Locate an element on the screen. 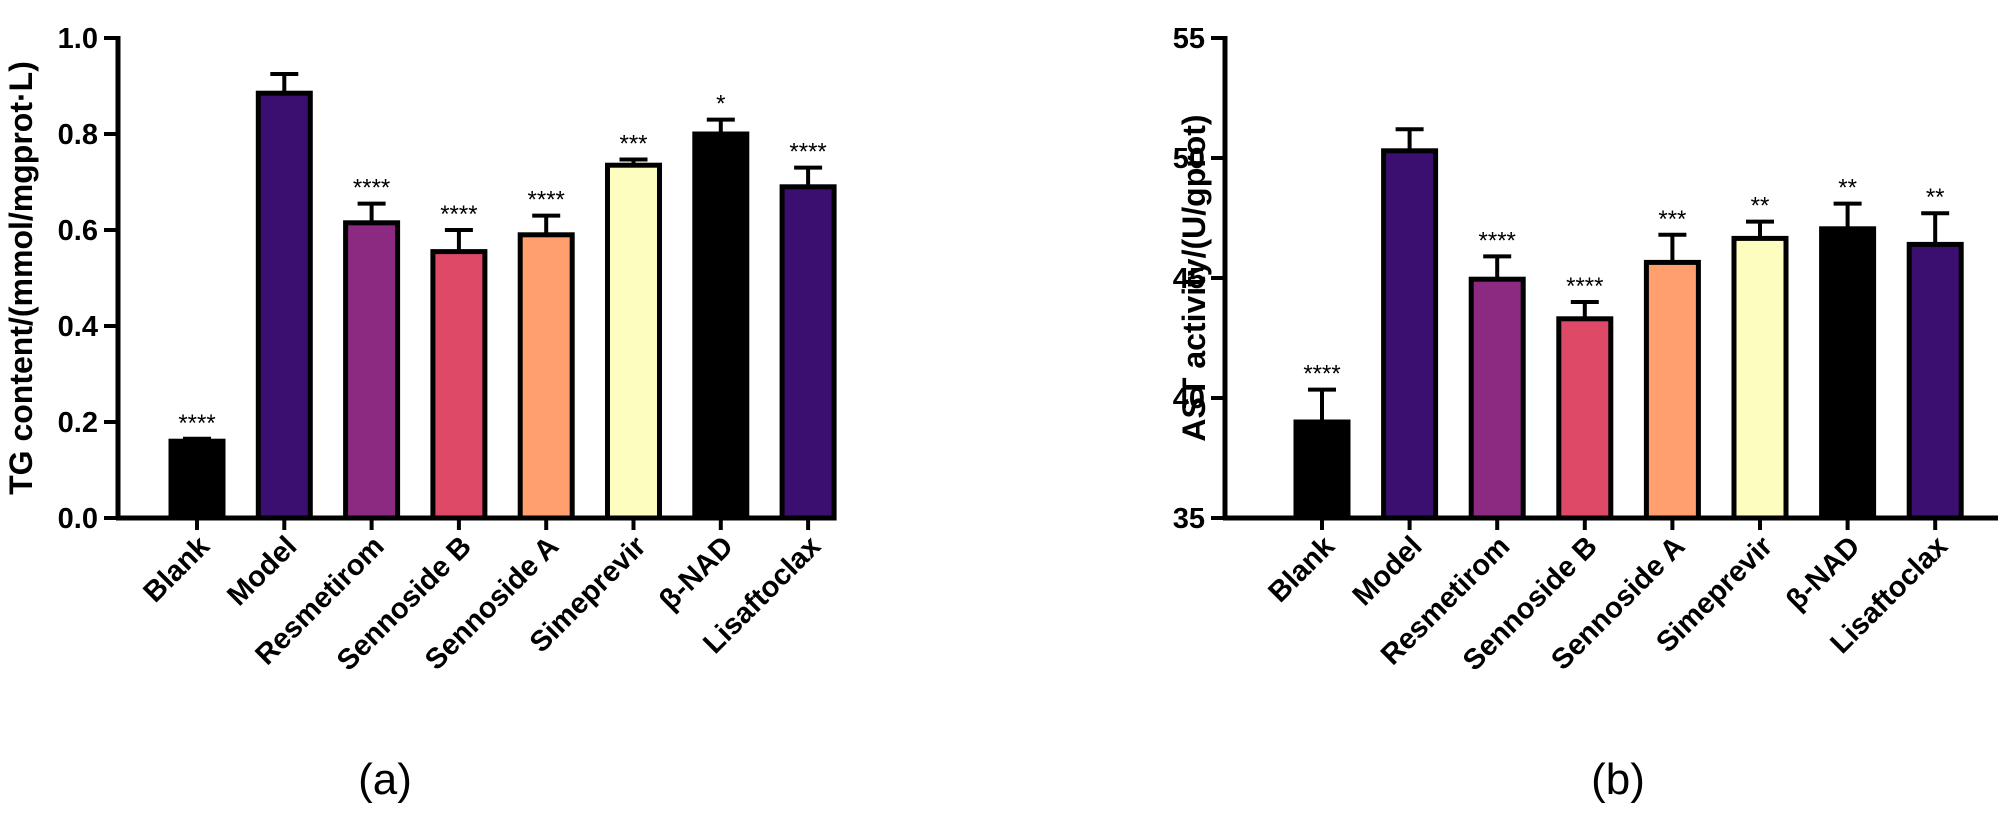  significance-label-b-5: ** is located at coordinates (1760, 206).